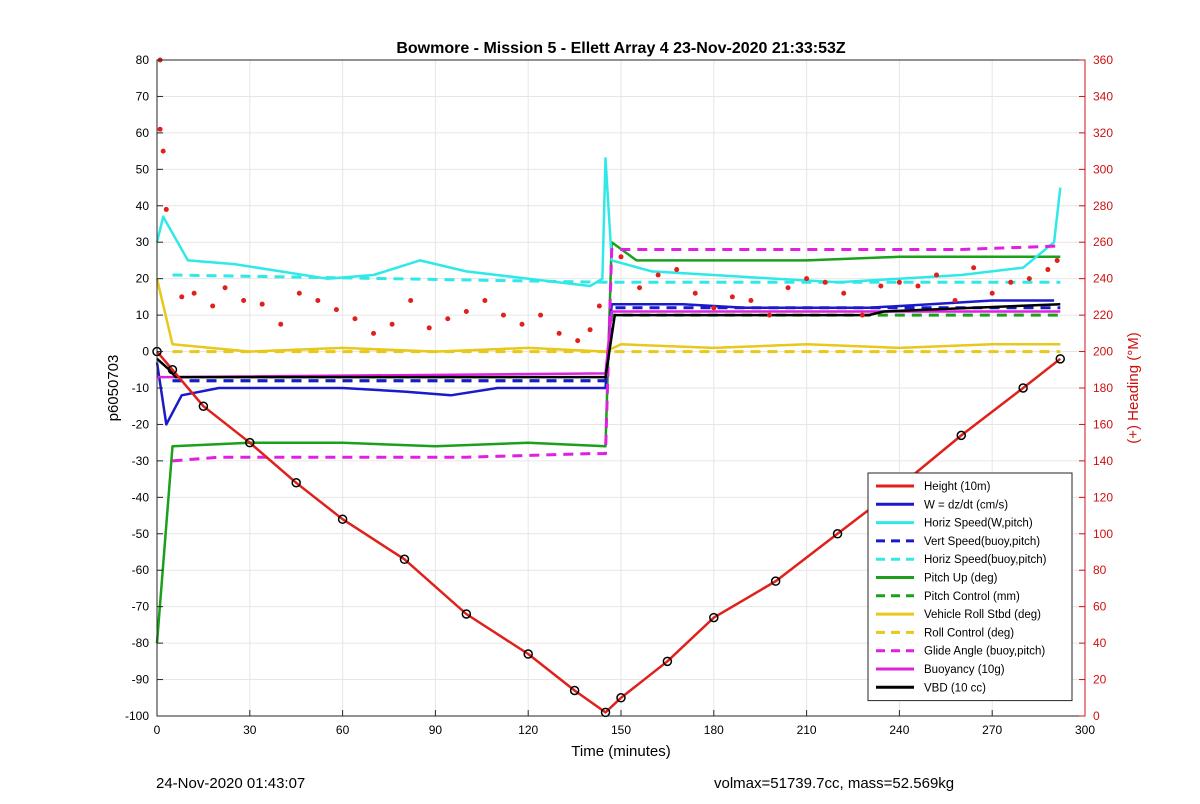 The width and height of the screenshot is (1200, 804). Describe the element at coordinates (984, 652) in the screenshot. I see `legend-label: Glide Angle (buoy,pitch)` at that location.